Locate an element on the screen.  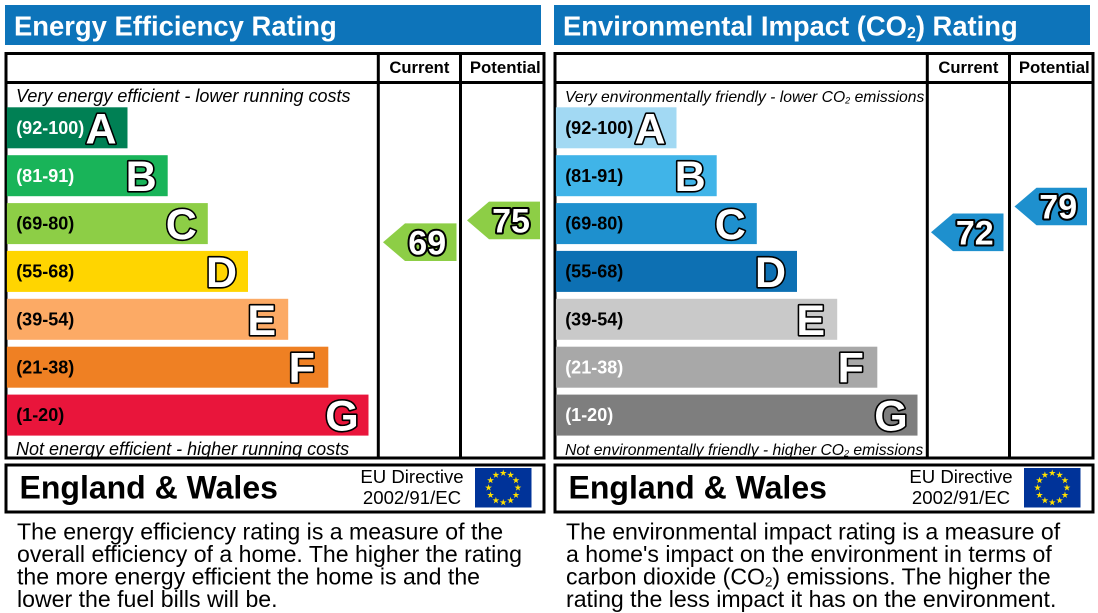
svg-text: lower the fuel bills will be. is located at coordinates (147, 599).